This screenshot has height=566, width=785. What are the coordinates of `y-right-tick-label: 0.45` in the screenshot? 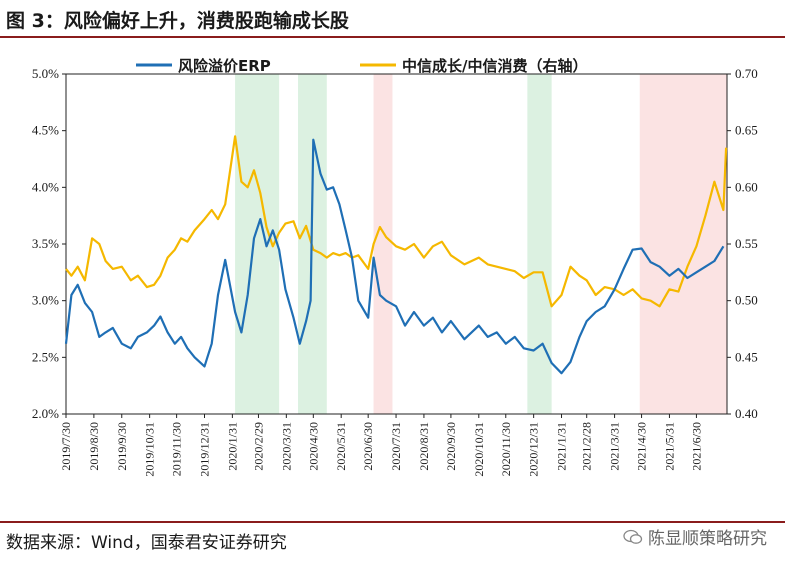 It's located at (746, 356).